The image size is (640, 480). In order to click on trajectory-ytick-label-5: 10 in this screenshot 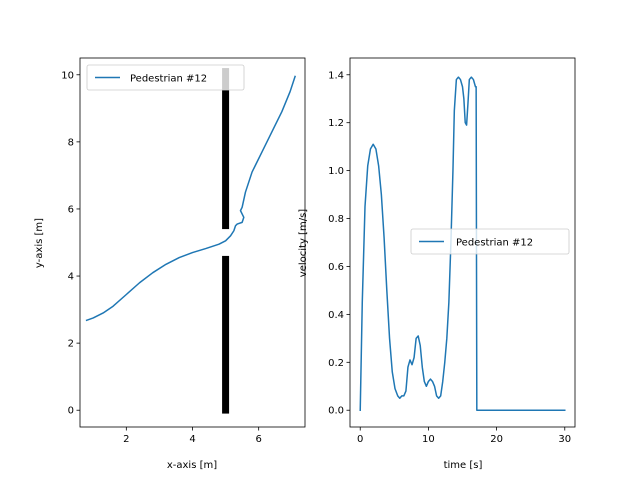, I will do `click(67, 75)`.